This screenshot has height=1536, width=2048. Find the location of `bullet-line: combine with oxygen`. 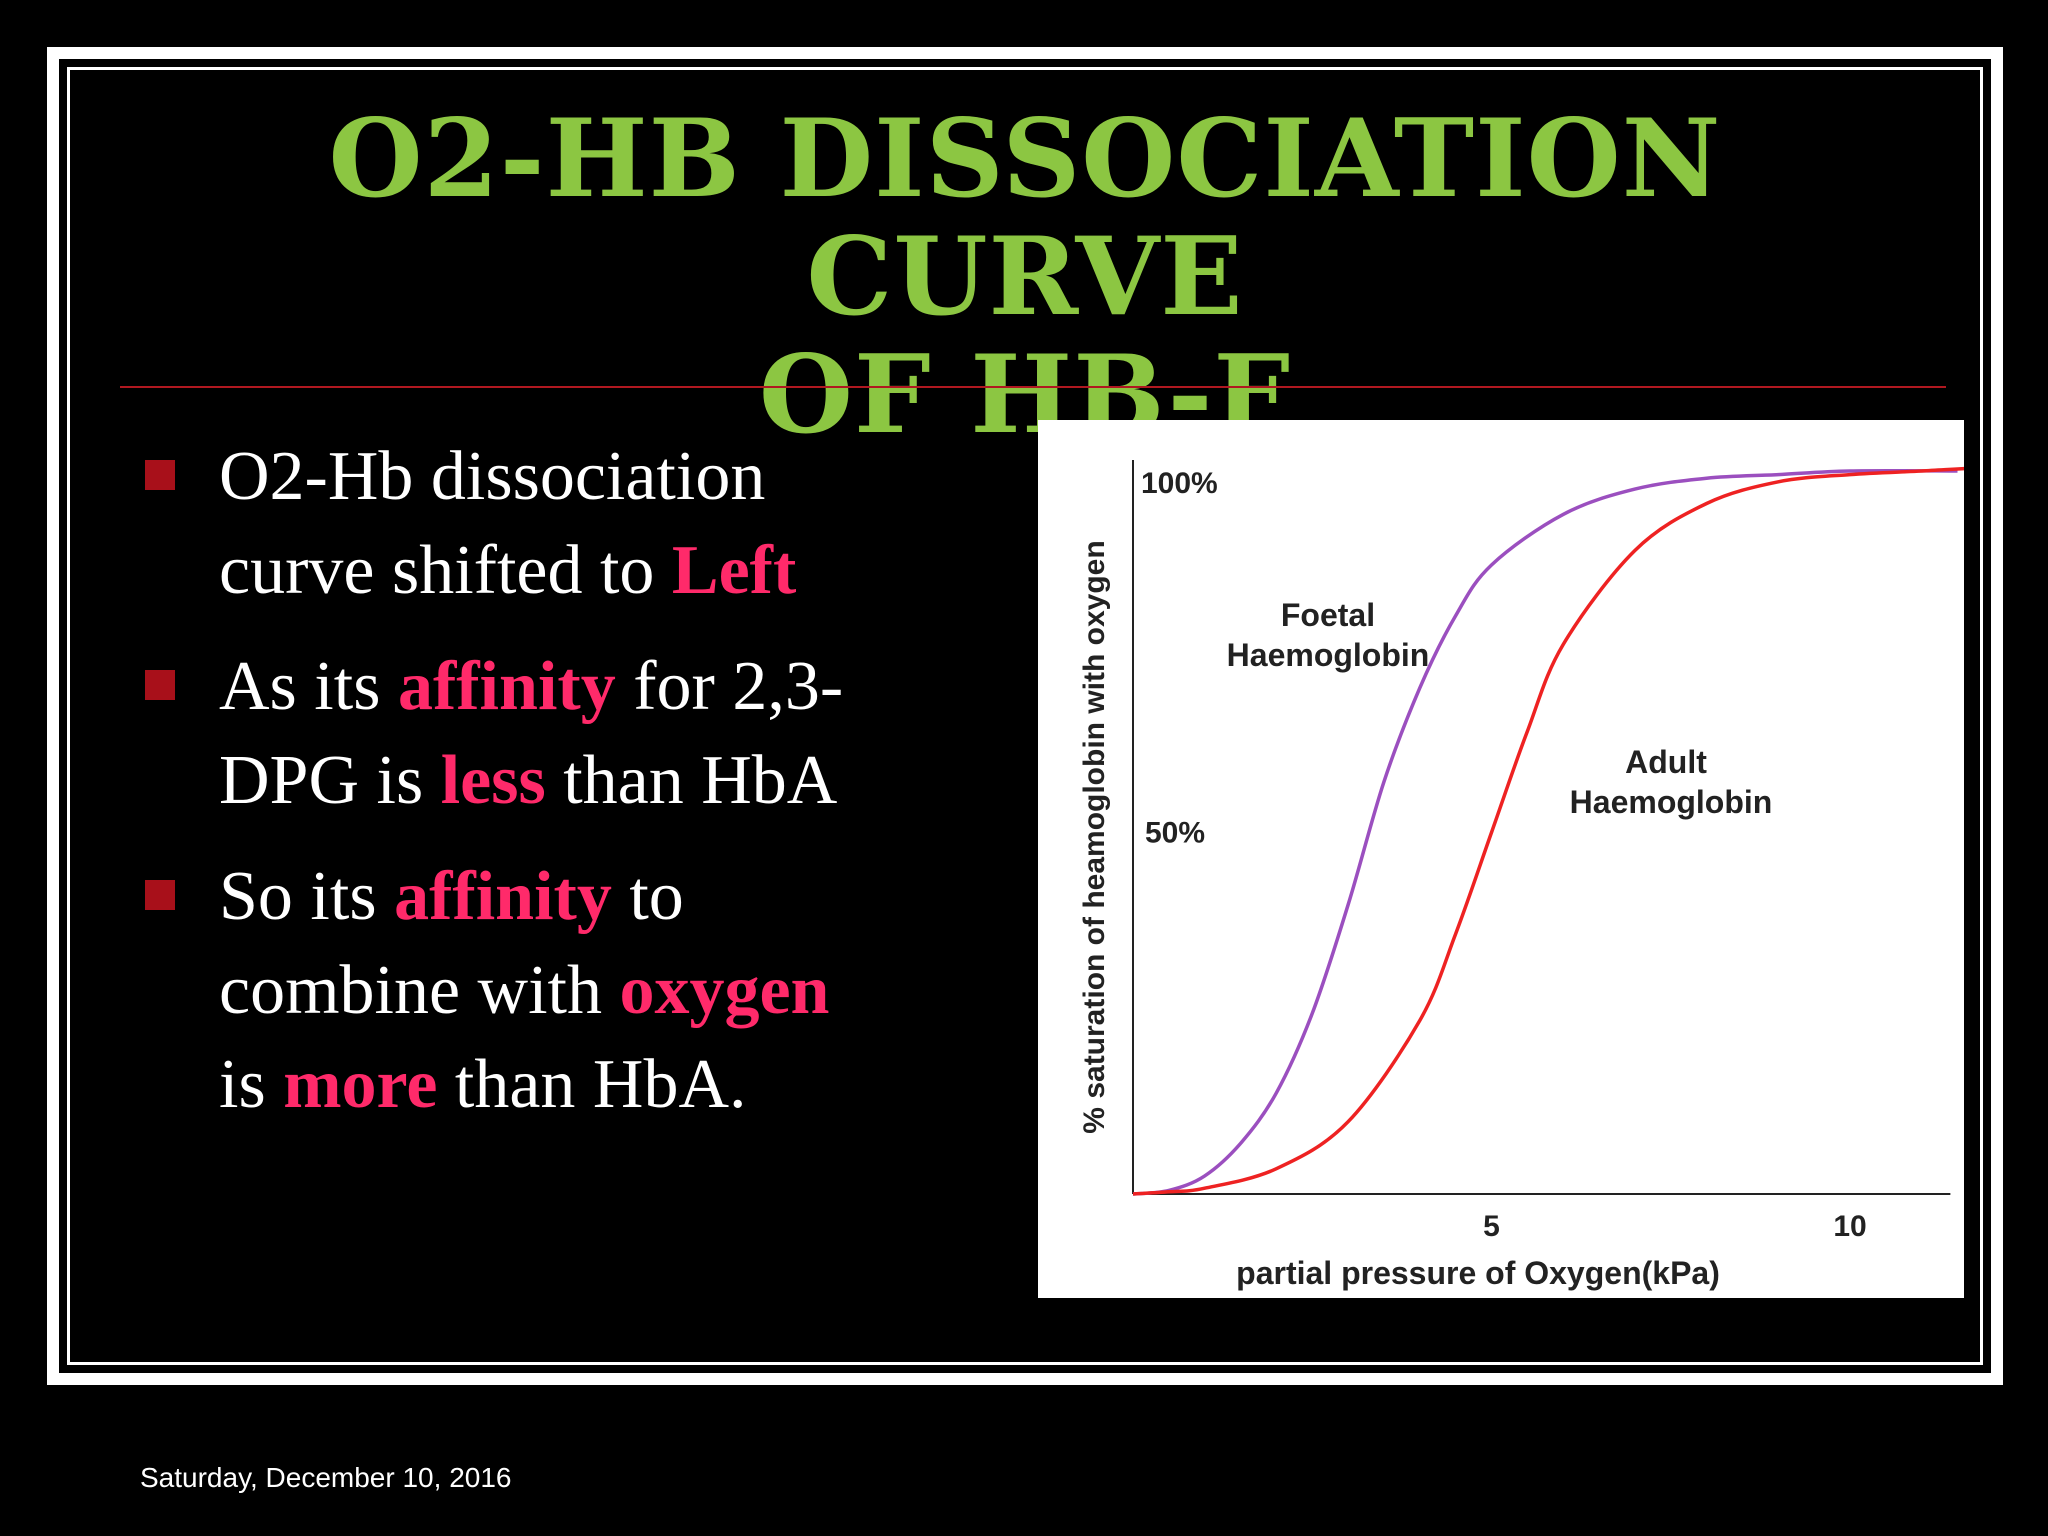

bullet-line: combine with oxygen is located at coordinates (602, 991).